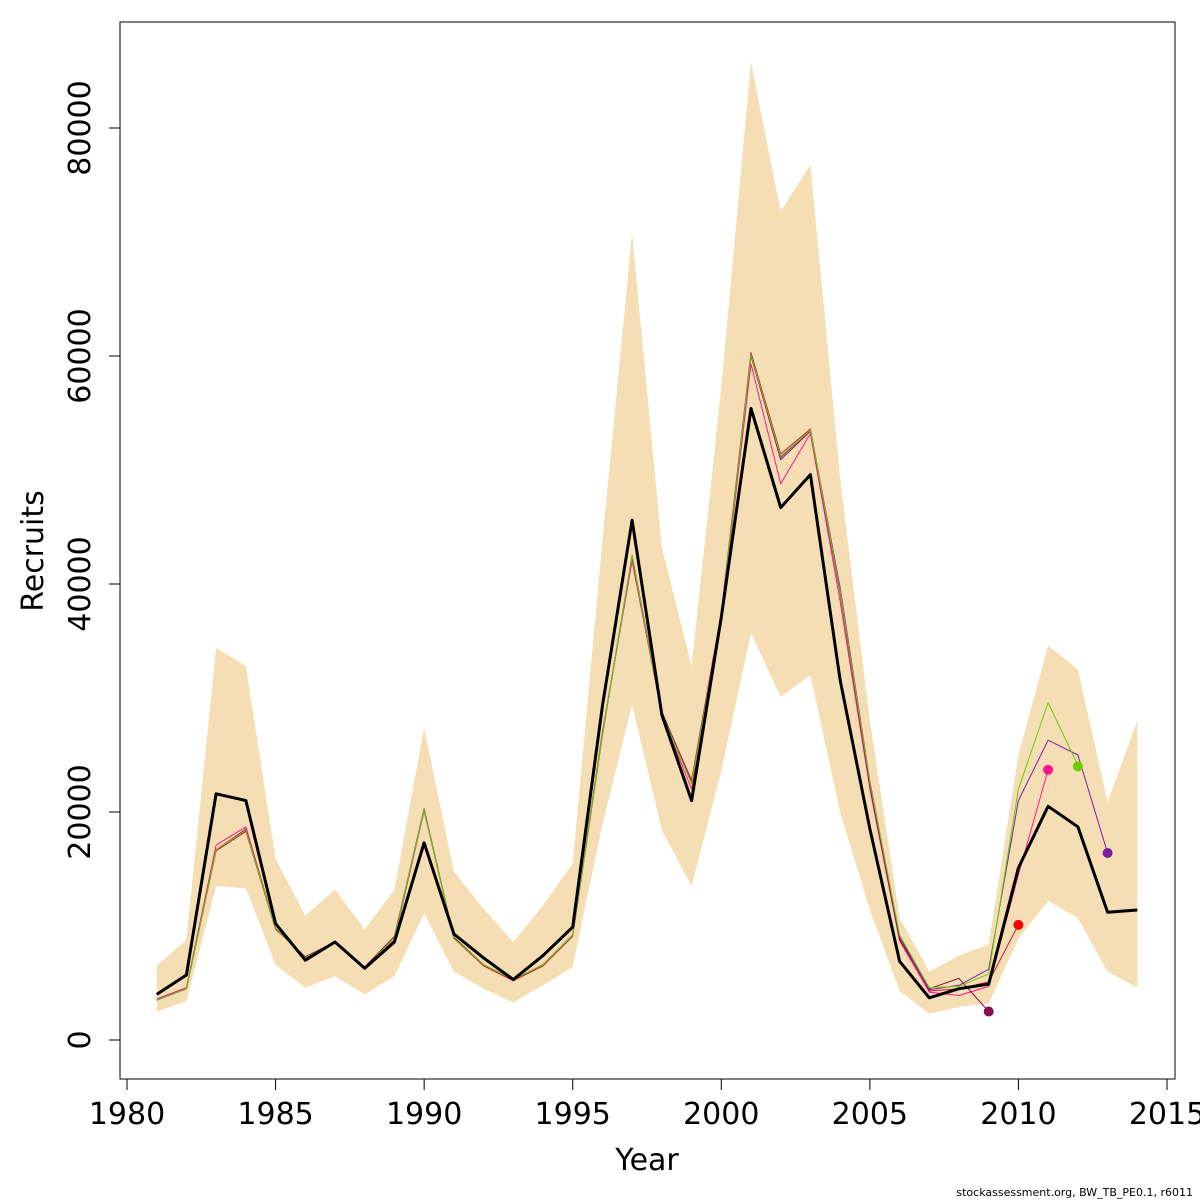 The width and height of the screenshot is (1200, 1200). What do you see at coordinates (1107, 853) in the screenshot?
I see `endpoint-marker-2013` at bounding box center [1107, 853].